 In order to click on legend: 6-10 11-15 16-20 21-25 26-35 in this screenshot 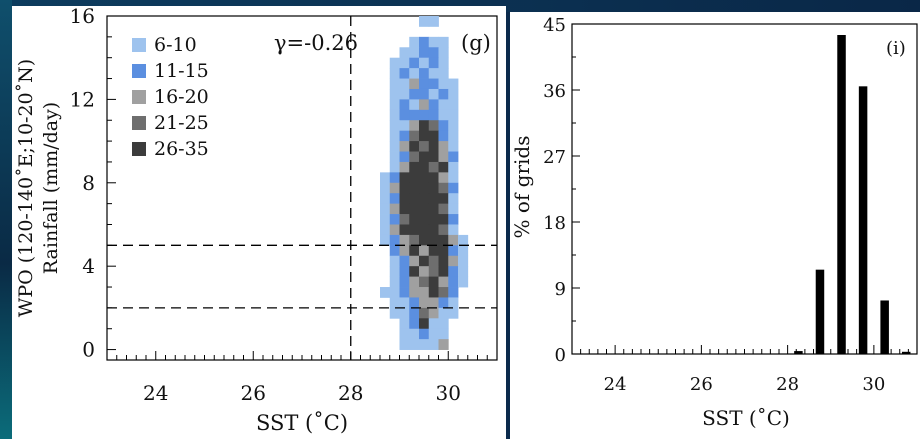, I will do `click(170, 97)`.